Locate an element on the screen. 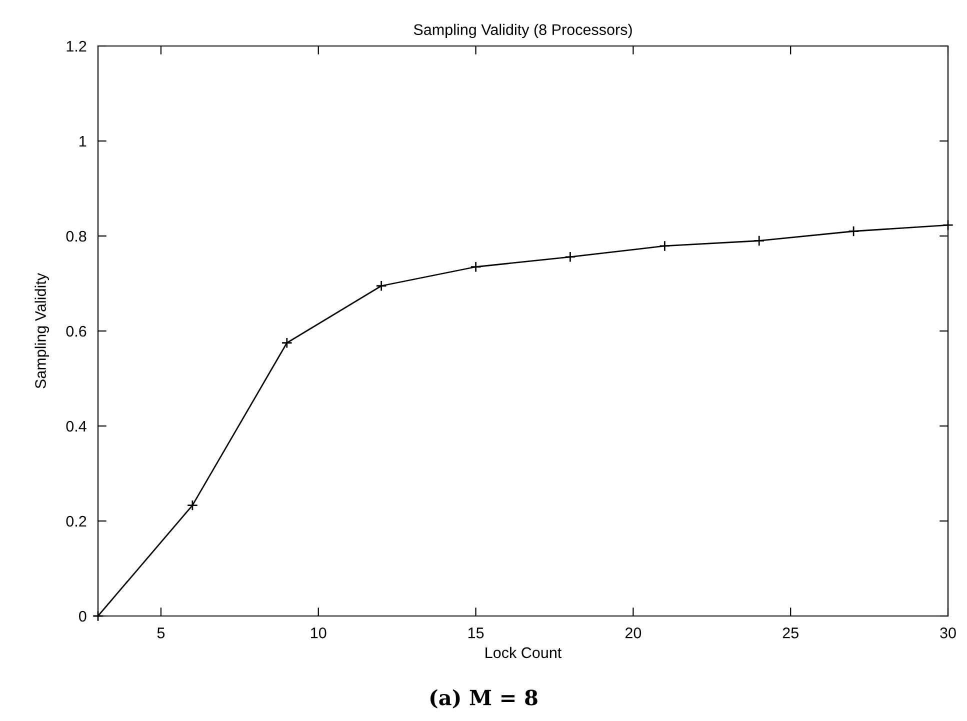 Image resolution: width=967 pixels, height=721 pixels. text: (a) M = 8 is located at coordinates (484, 698).